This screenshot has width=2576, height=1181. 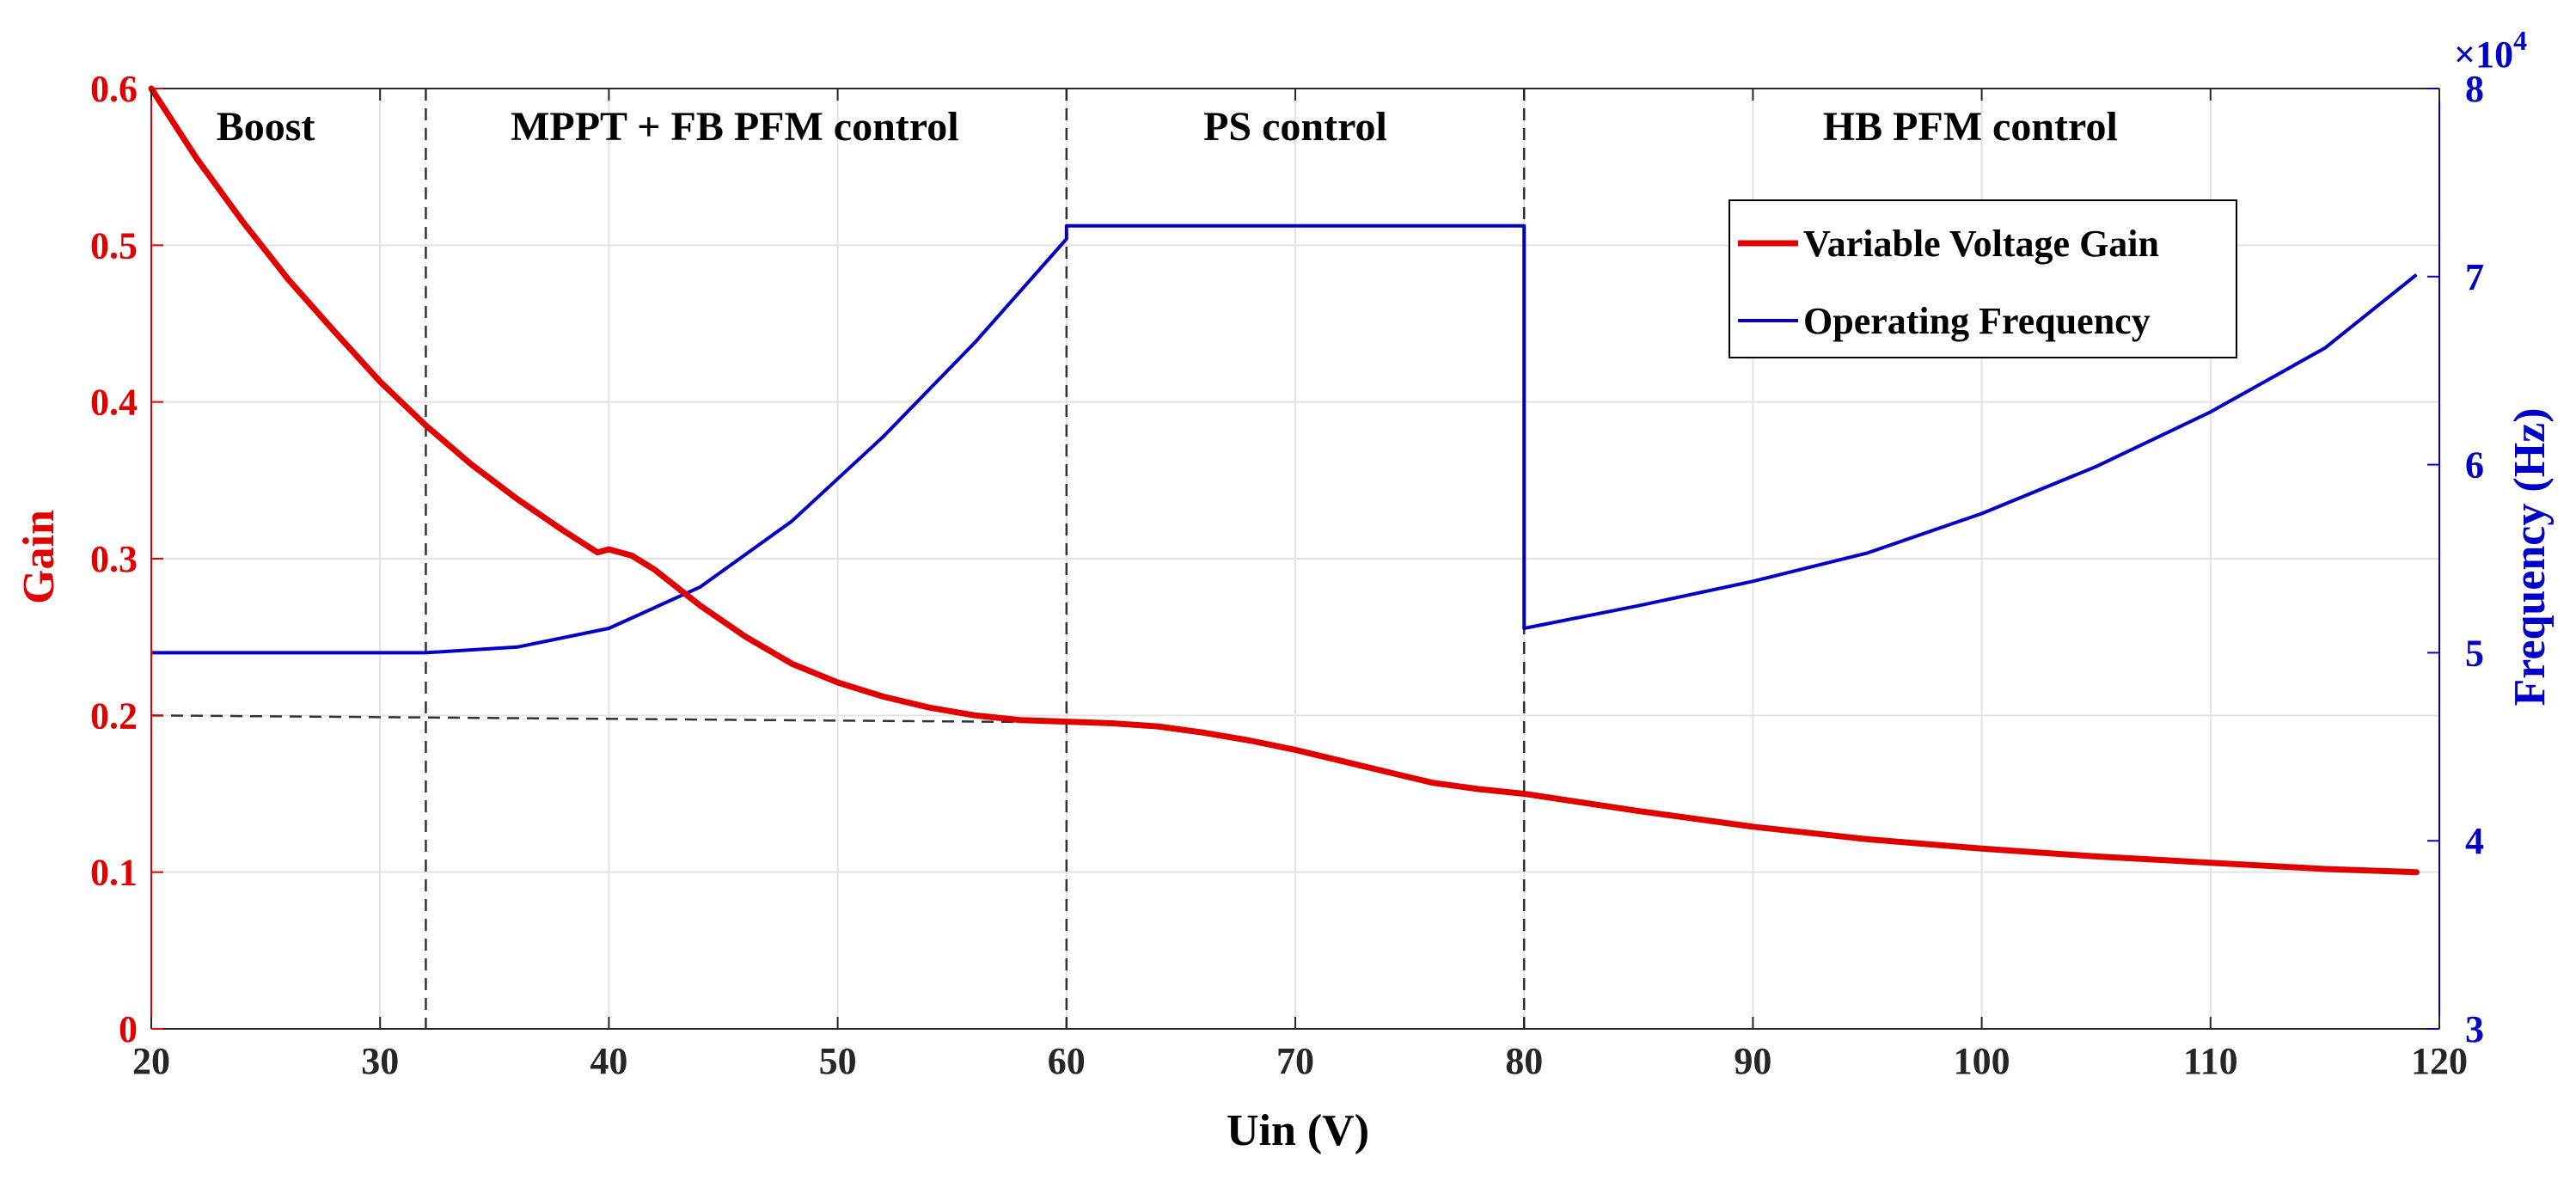 I want to click on x-tick-label: 40, so click(x=608, y=1061).